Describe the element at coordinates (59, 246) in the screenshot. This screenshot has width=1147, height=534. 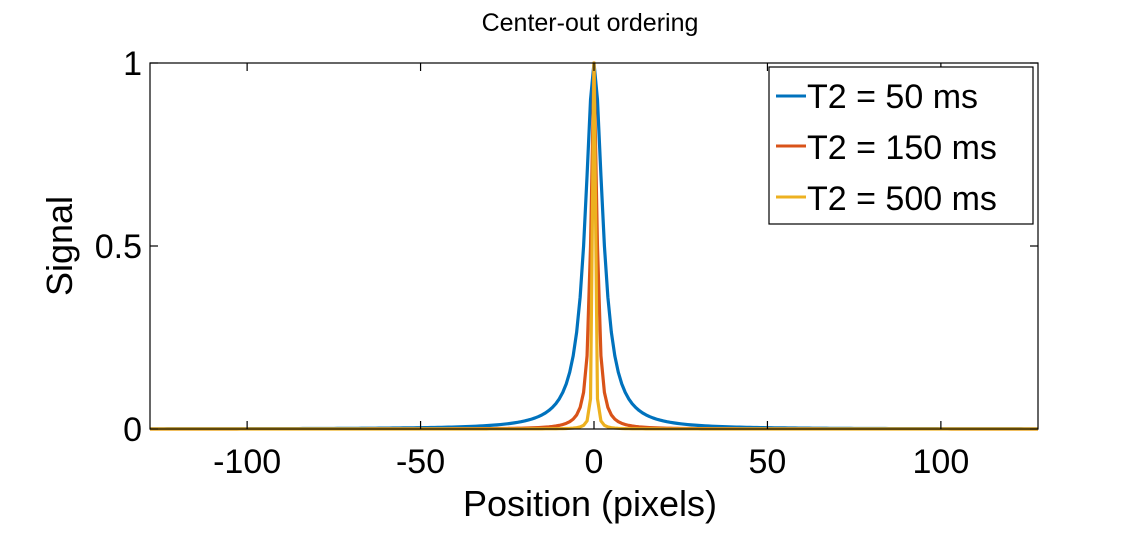
I see `y-axis-label: Signal` at that location.